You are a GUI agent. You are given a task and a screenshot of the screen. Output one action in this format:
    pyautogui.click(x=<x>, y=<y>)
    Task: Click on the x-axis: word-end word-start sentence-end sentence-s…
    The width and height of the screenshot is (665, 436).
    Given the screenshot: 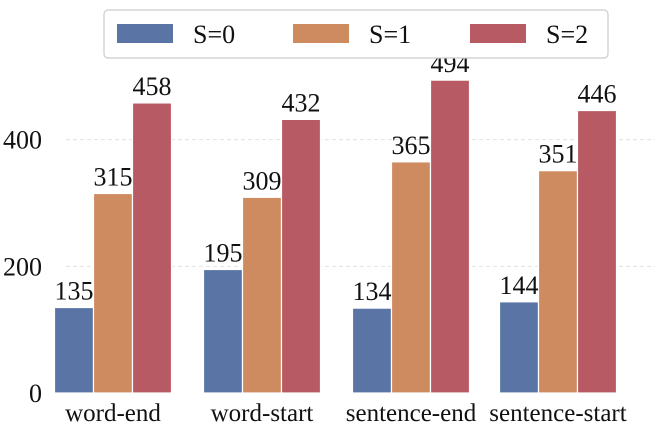 What is the action you would take?
    pyautogui.click(x=346, y=413)
    